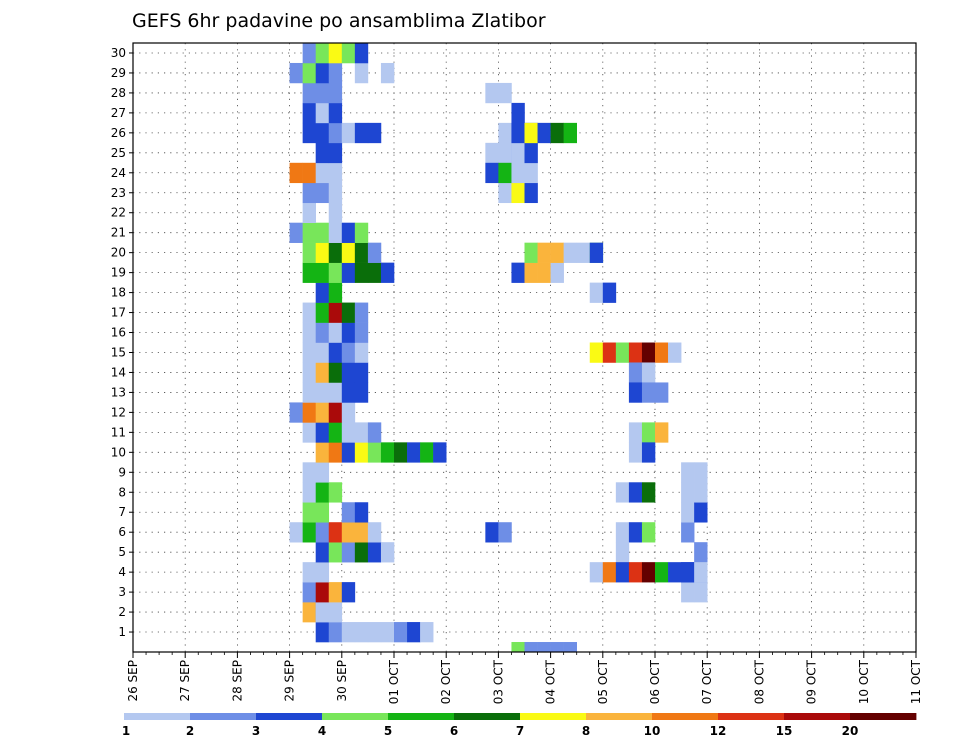 The height and width of the screenshot is (742, 960). What do you see at coordinates (118, 333) in the screenshot?
I see `y-tick-label: 16` at bounding box center [118, 333].